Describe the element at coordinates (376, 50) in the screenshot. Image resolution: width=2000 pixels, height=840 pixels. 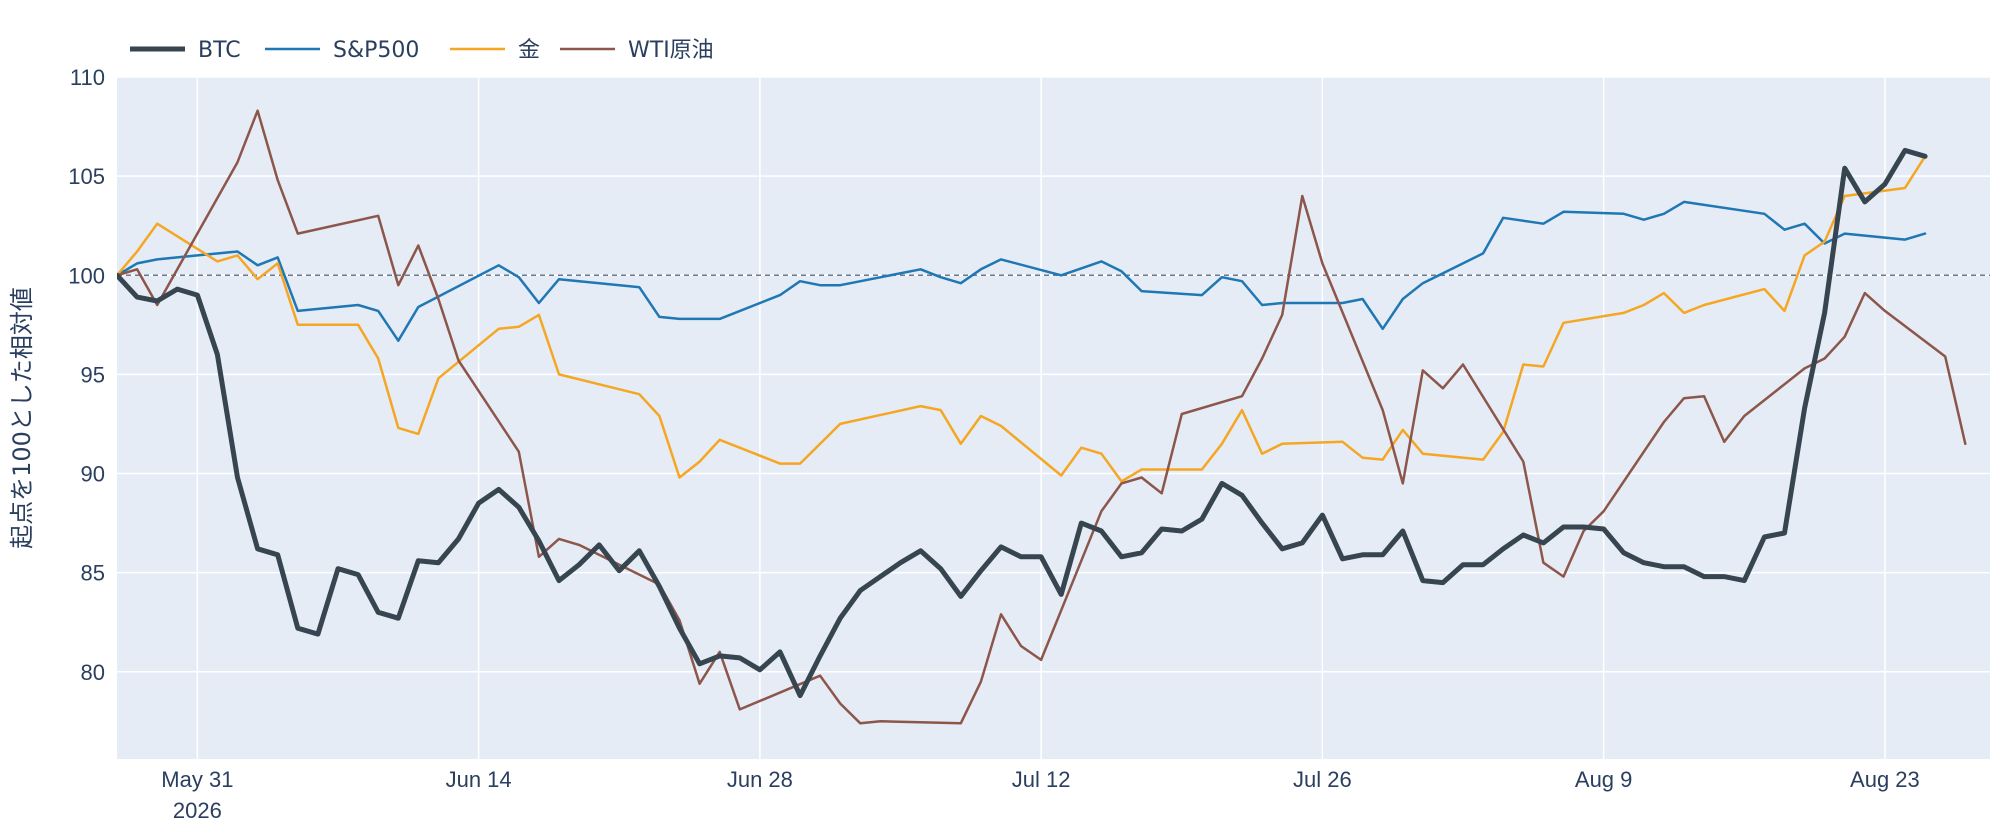
I see `legend-label: S&P500` at that location.